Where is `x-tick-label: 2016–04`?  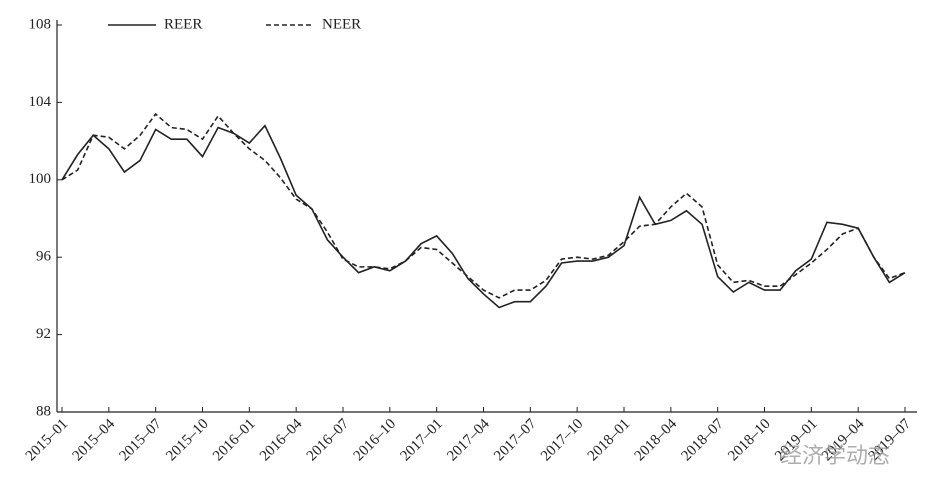
x-tick-label: 2016–04 is located at coordinates (281, 440).